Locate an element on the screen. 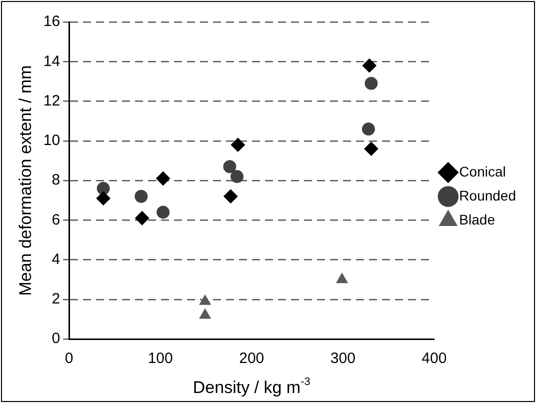 This screenshot has width=536, height=403. x-tick-label: 100 is located at coordinates (160, 359).